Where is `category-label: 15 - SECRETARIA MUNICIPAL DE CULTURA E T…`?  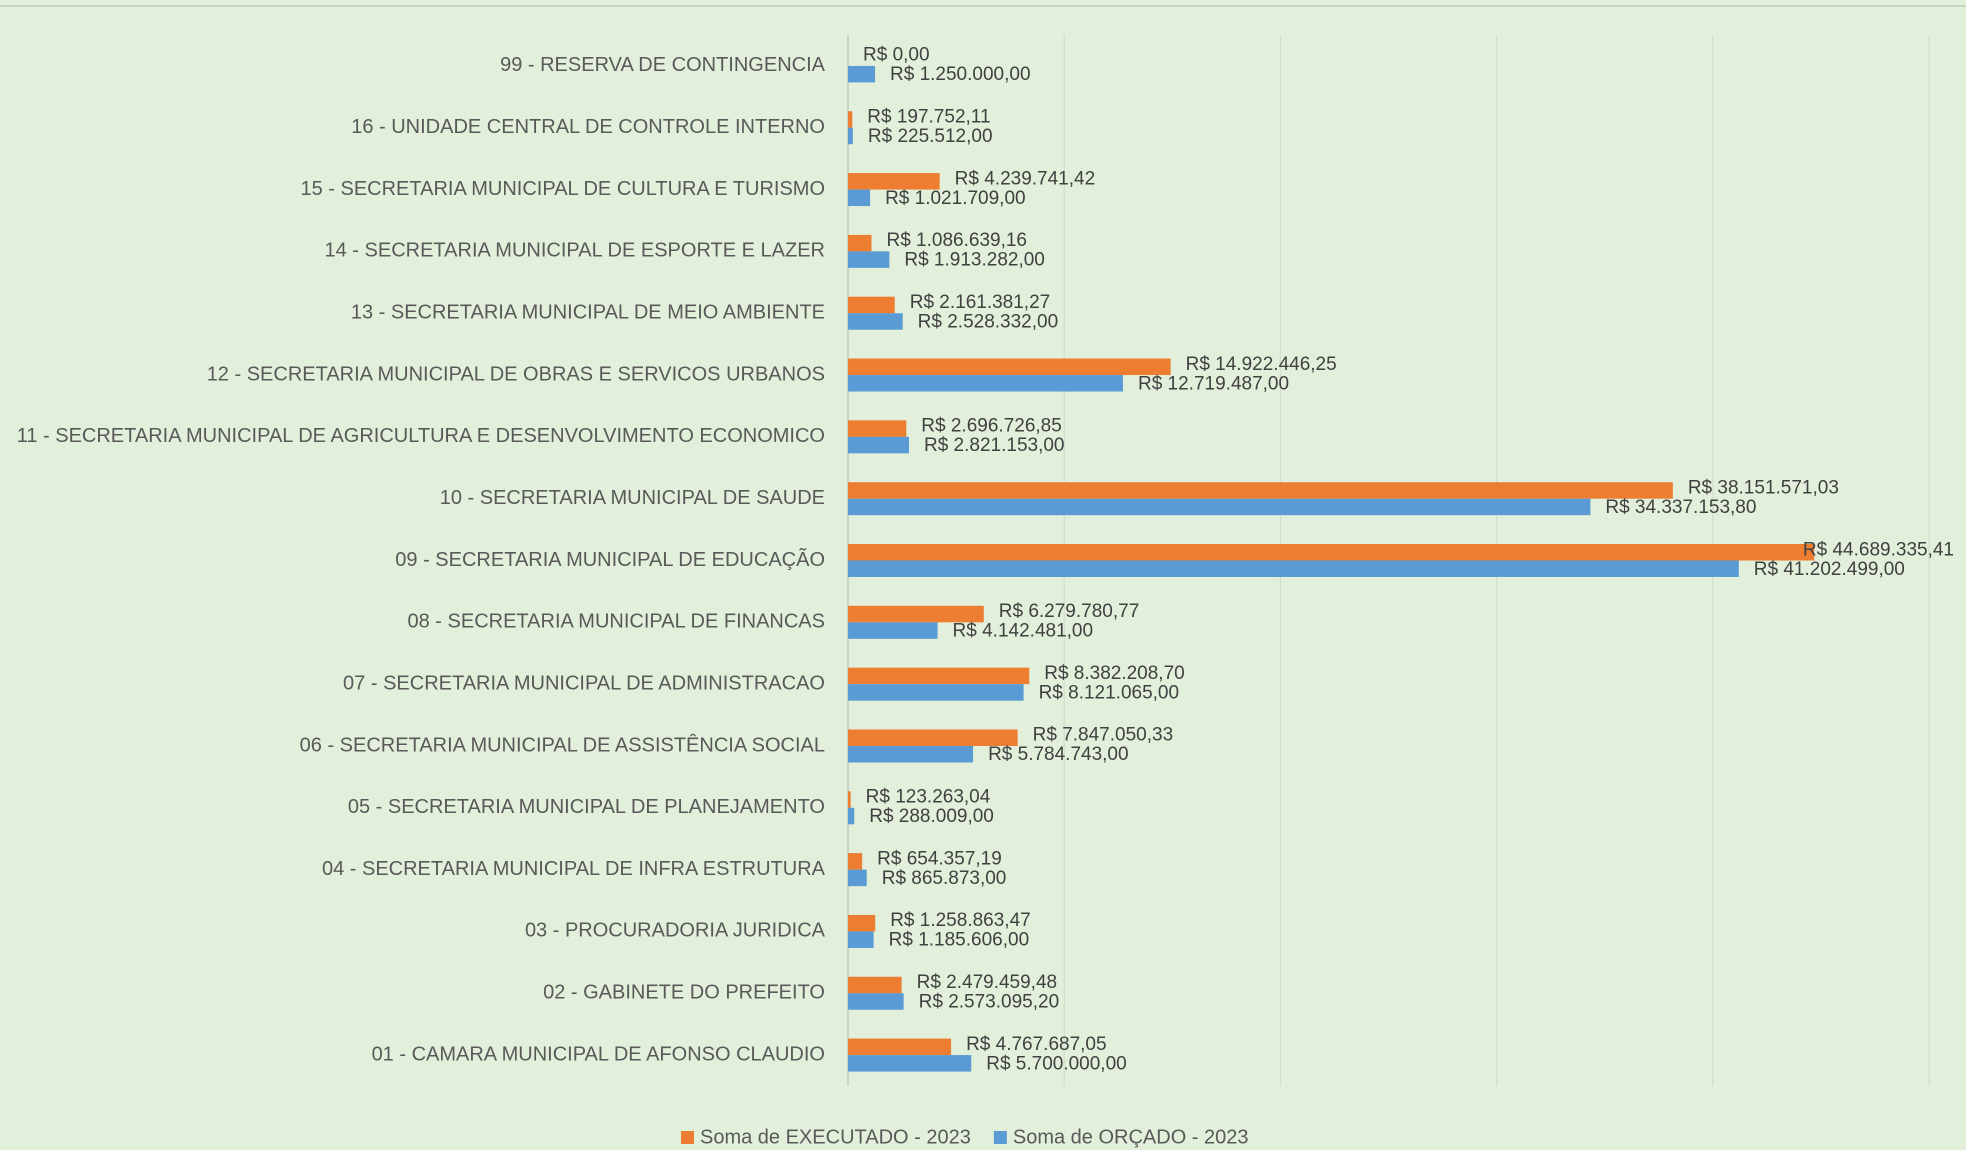
category-label: 15 - SECRETARIA MUNICIPAL DE CULTURA E T… is located at coordinates (562, 189).